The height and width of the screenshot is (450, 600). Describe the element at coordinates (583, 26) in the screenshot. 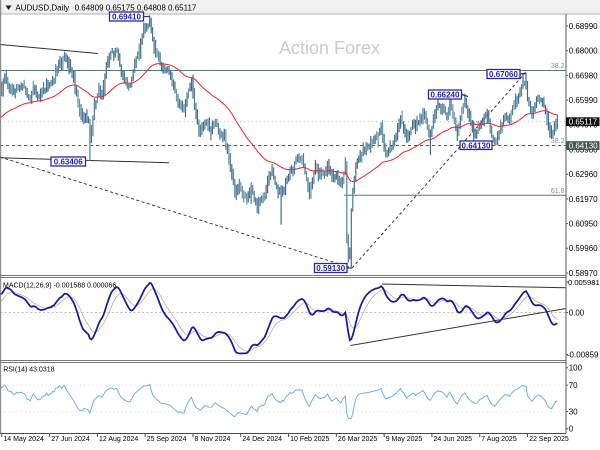

I see `svg-text: 0.68990` at that location.